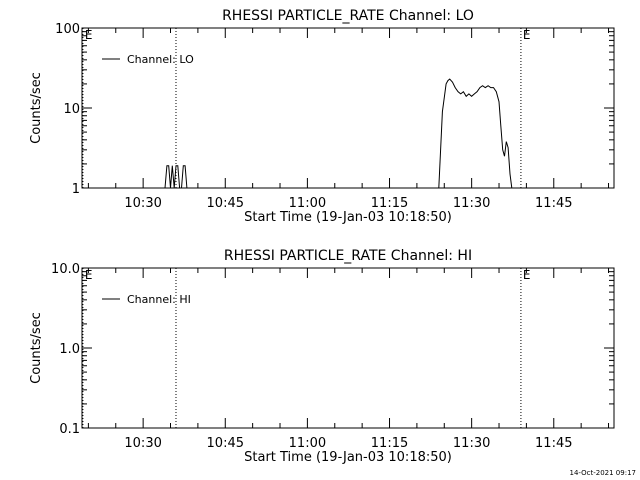  I want to click on panel-1-x-tick-label: 11:45, so click(553, 203).